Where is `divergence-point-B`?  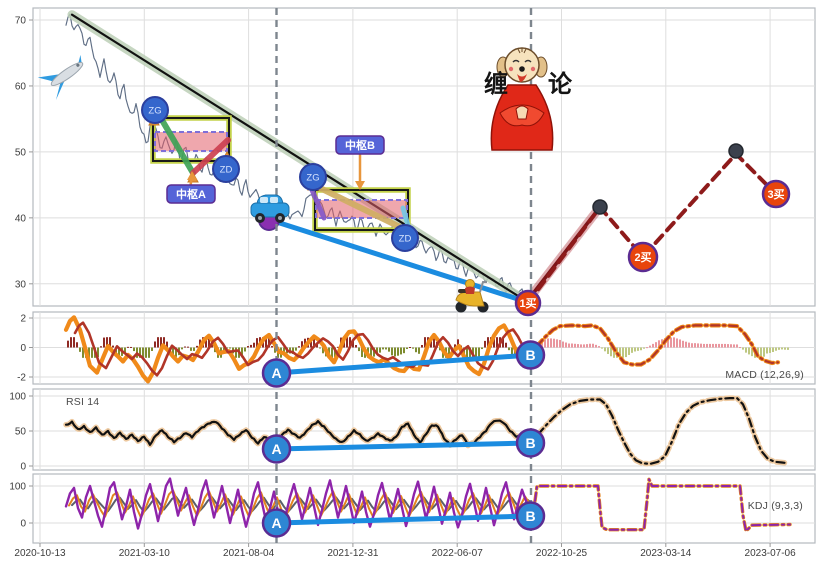
divergence-point-B is located at coordinates (530, 443).